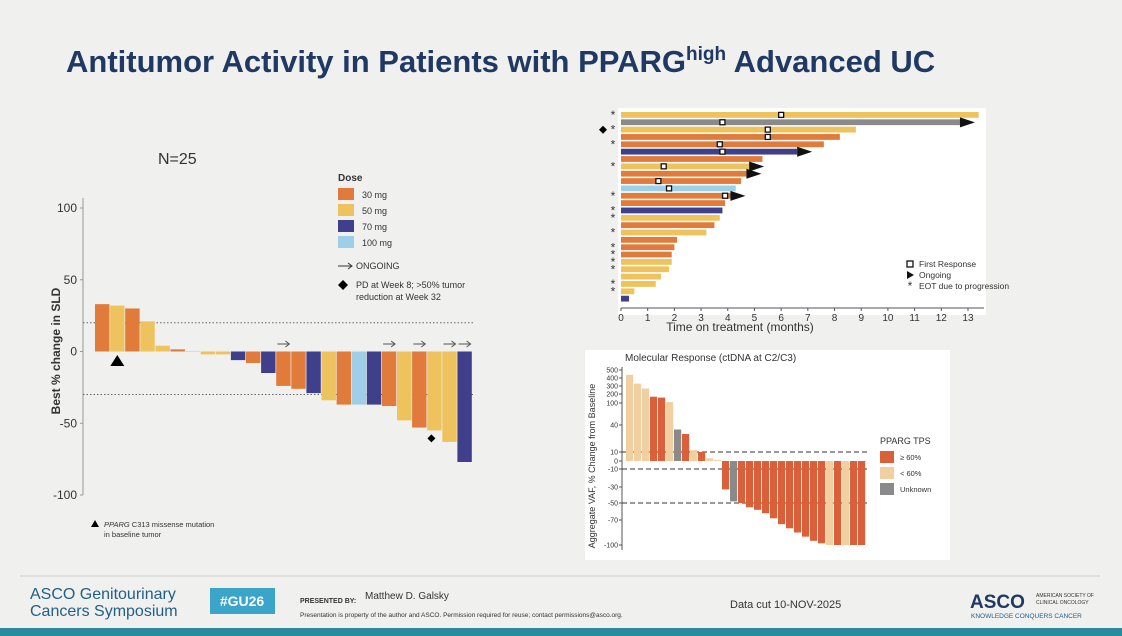  Describe the element at coordinates (910, 264) in the screenshot. I see `legend-response` at that location.